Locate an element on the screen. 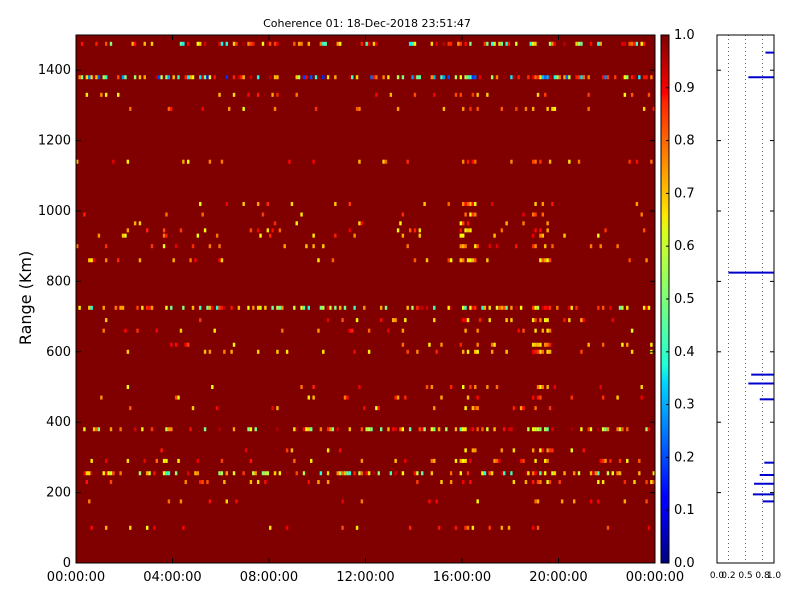 Image resolution: width=800 pixels, height=600 pixels. profile-x-tick-label: 0.0 is located at coordinates (717, 576).